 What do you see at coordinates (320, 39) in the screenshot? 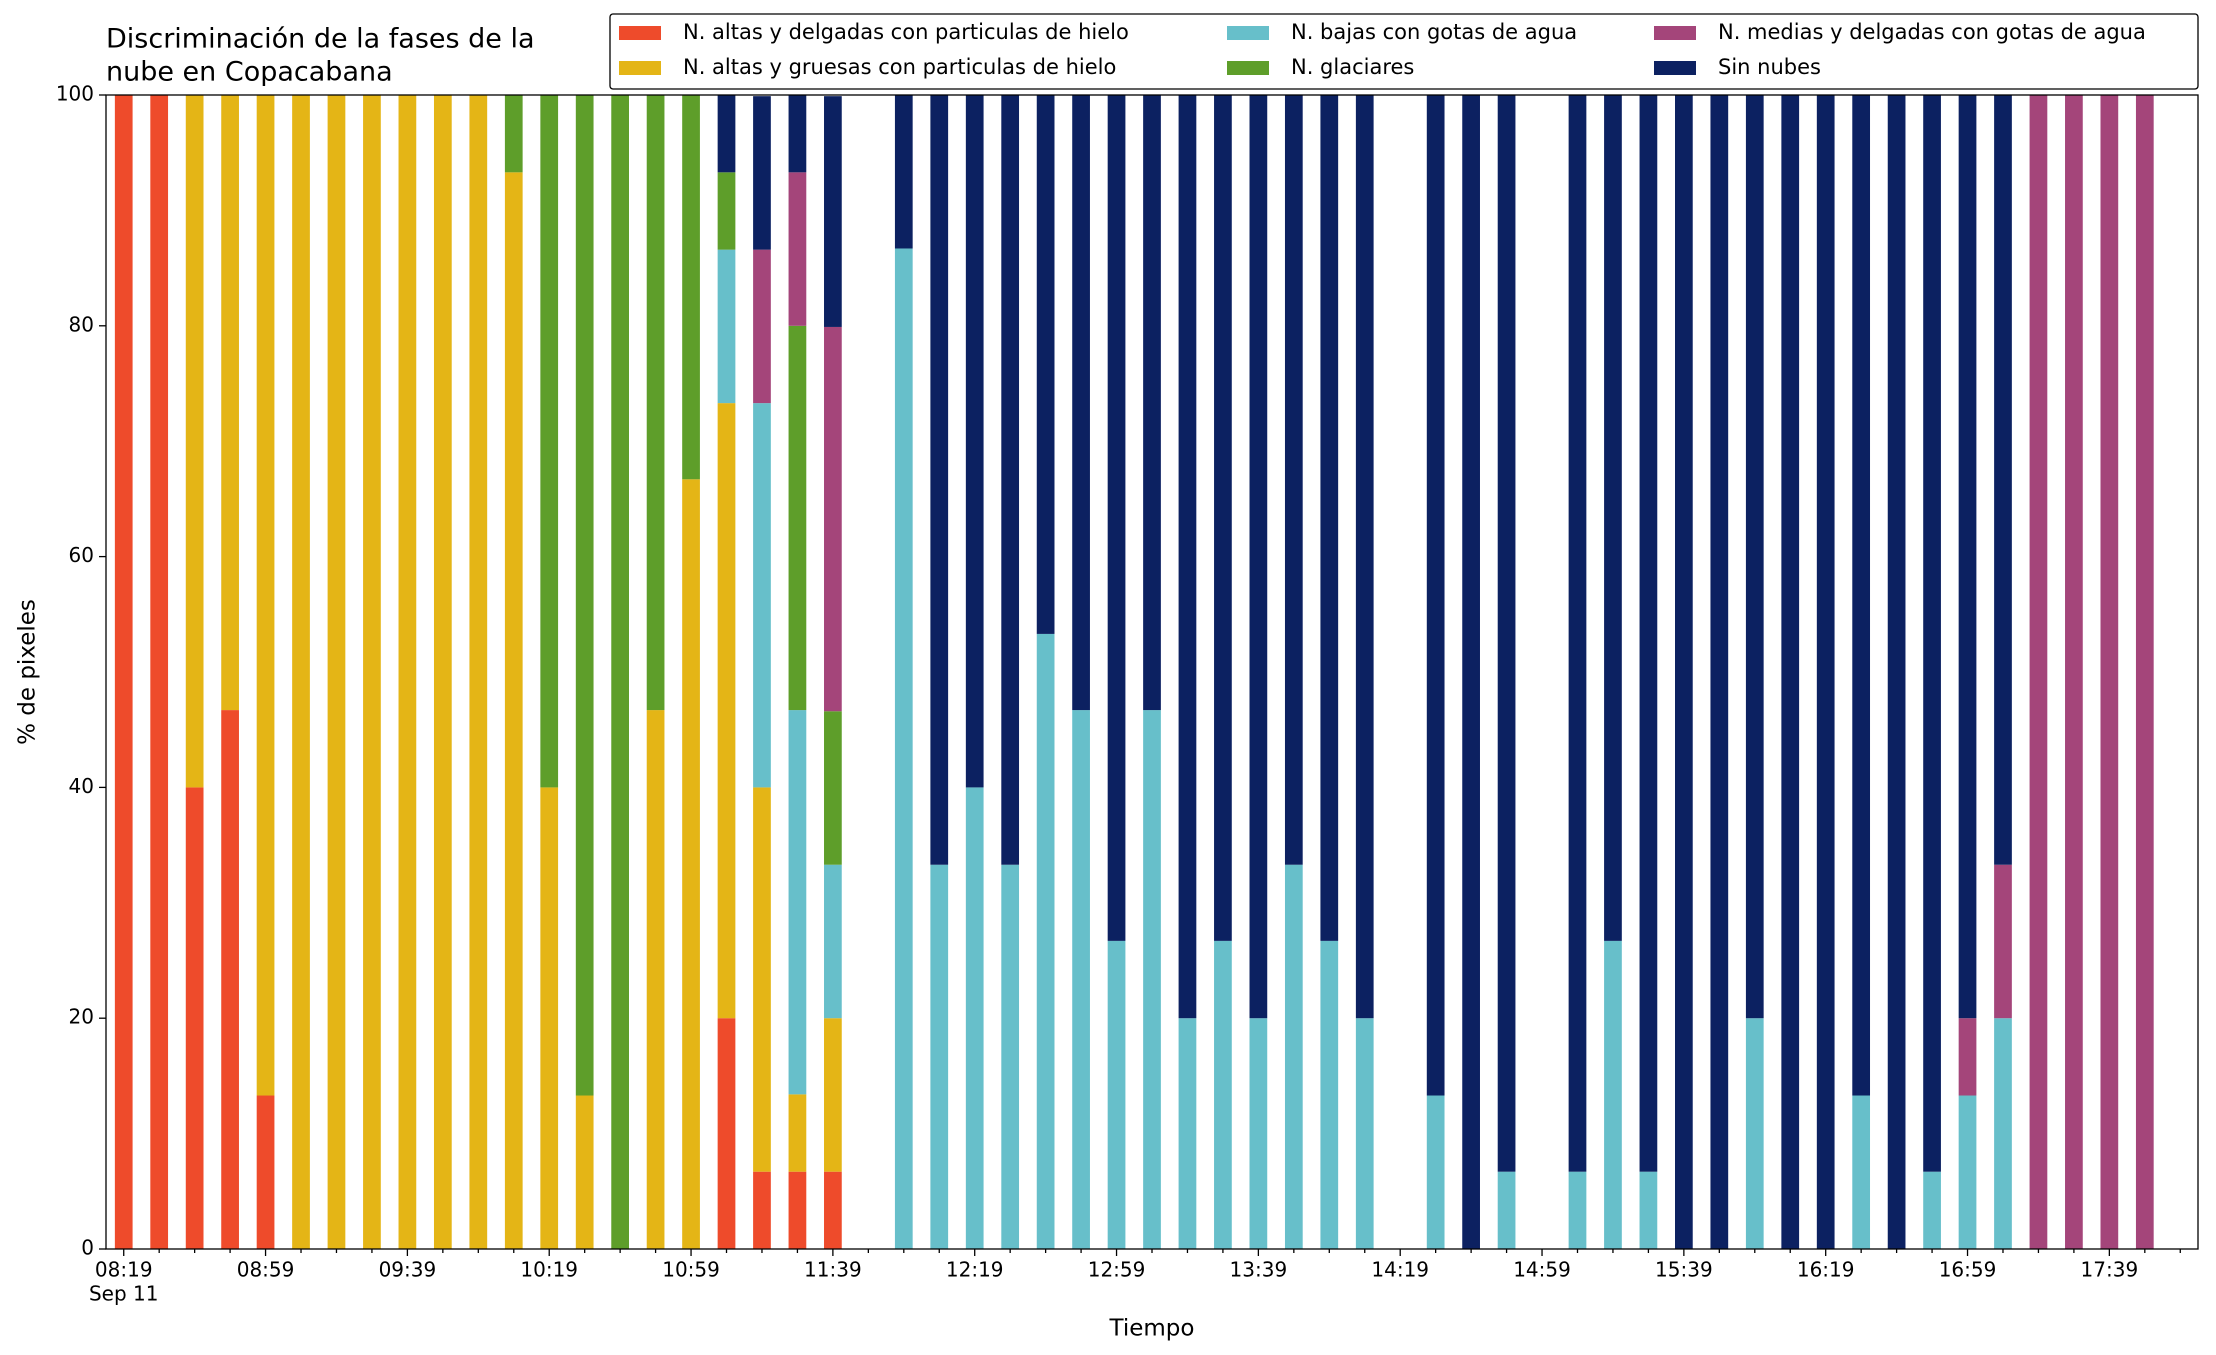
I see `chart-title: Discriminación de la fases de la` at bounding box center [320, 39].